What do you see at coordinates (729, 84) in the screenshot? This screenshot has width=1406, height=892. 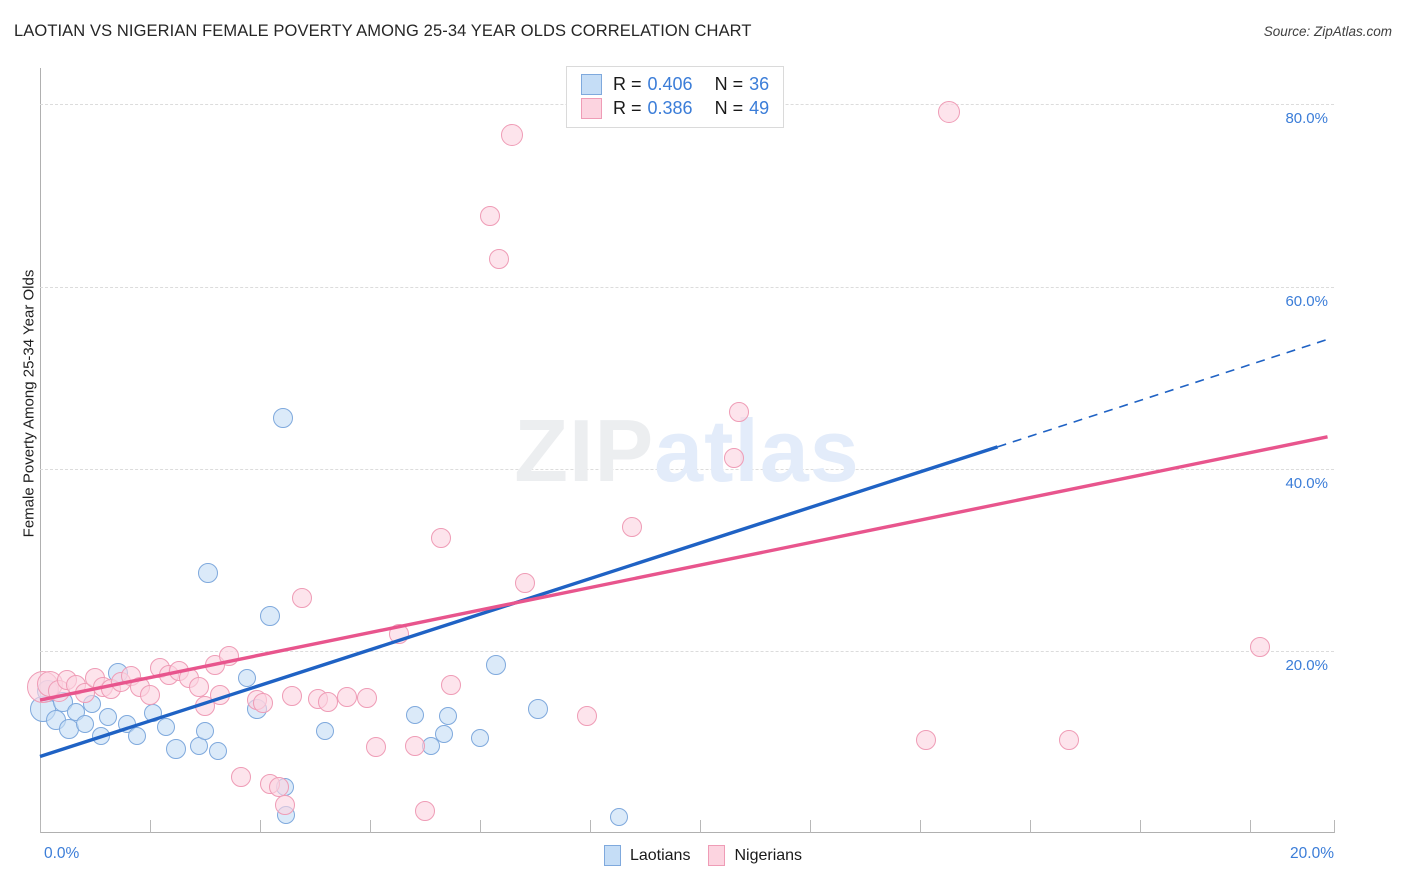 I see `n-label-laotians: N =` at bounding box center [729, 84].